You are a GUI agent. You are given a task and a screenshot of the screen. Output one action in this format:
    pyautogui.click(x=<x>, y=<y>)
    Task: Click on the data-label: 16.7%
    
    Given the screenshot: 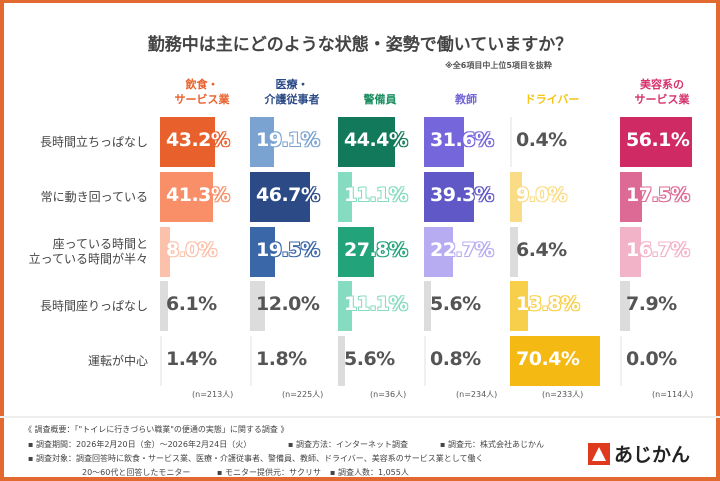 What is the action you would take?
    pyautogui.click(x=658, y=250)
    